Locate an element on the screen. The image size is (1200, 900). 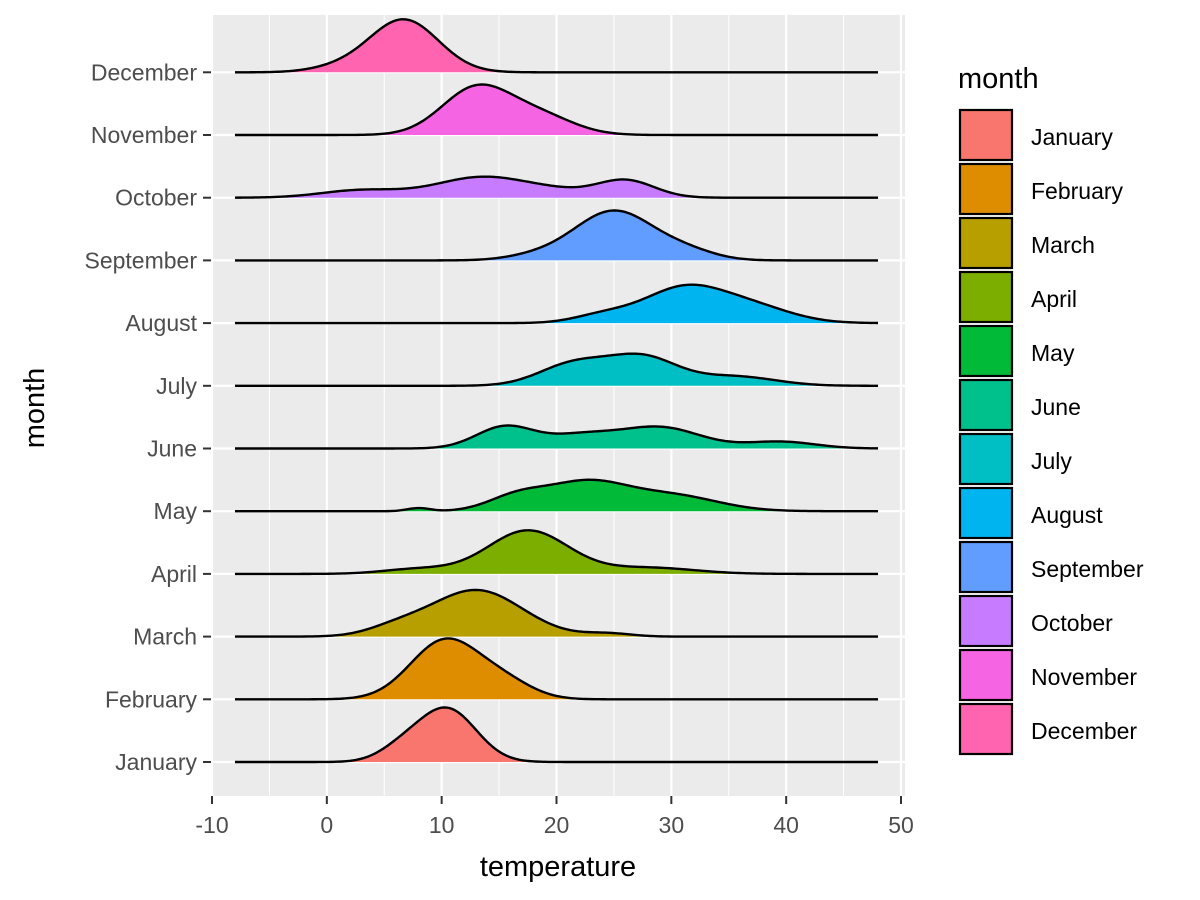
ridge-fill-march is located at coordinates (556, 613).